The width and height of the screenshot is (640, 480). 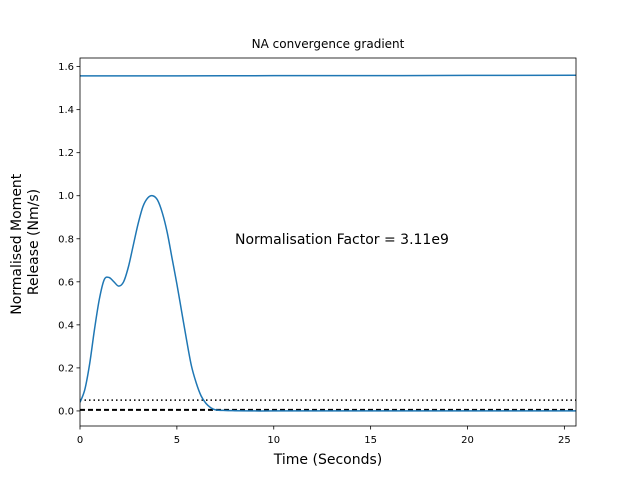 I want to click on x-tick-label: 10, so click(x=273, y=440).